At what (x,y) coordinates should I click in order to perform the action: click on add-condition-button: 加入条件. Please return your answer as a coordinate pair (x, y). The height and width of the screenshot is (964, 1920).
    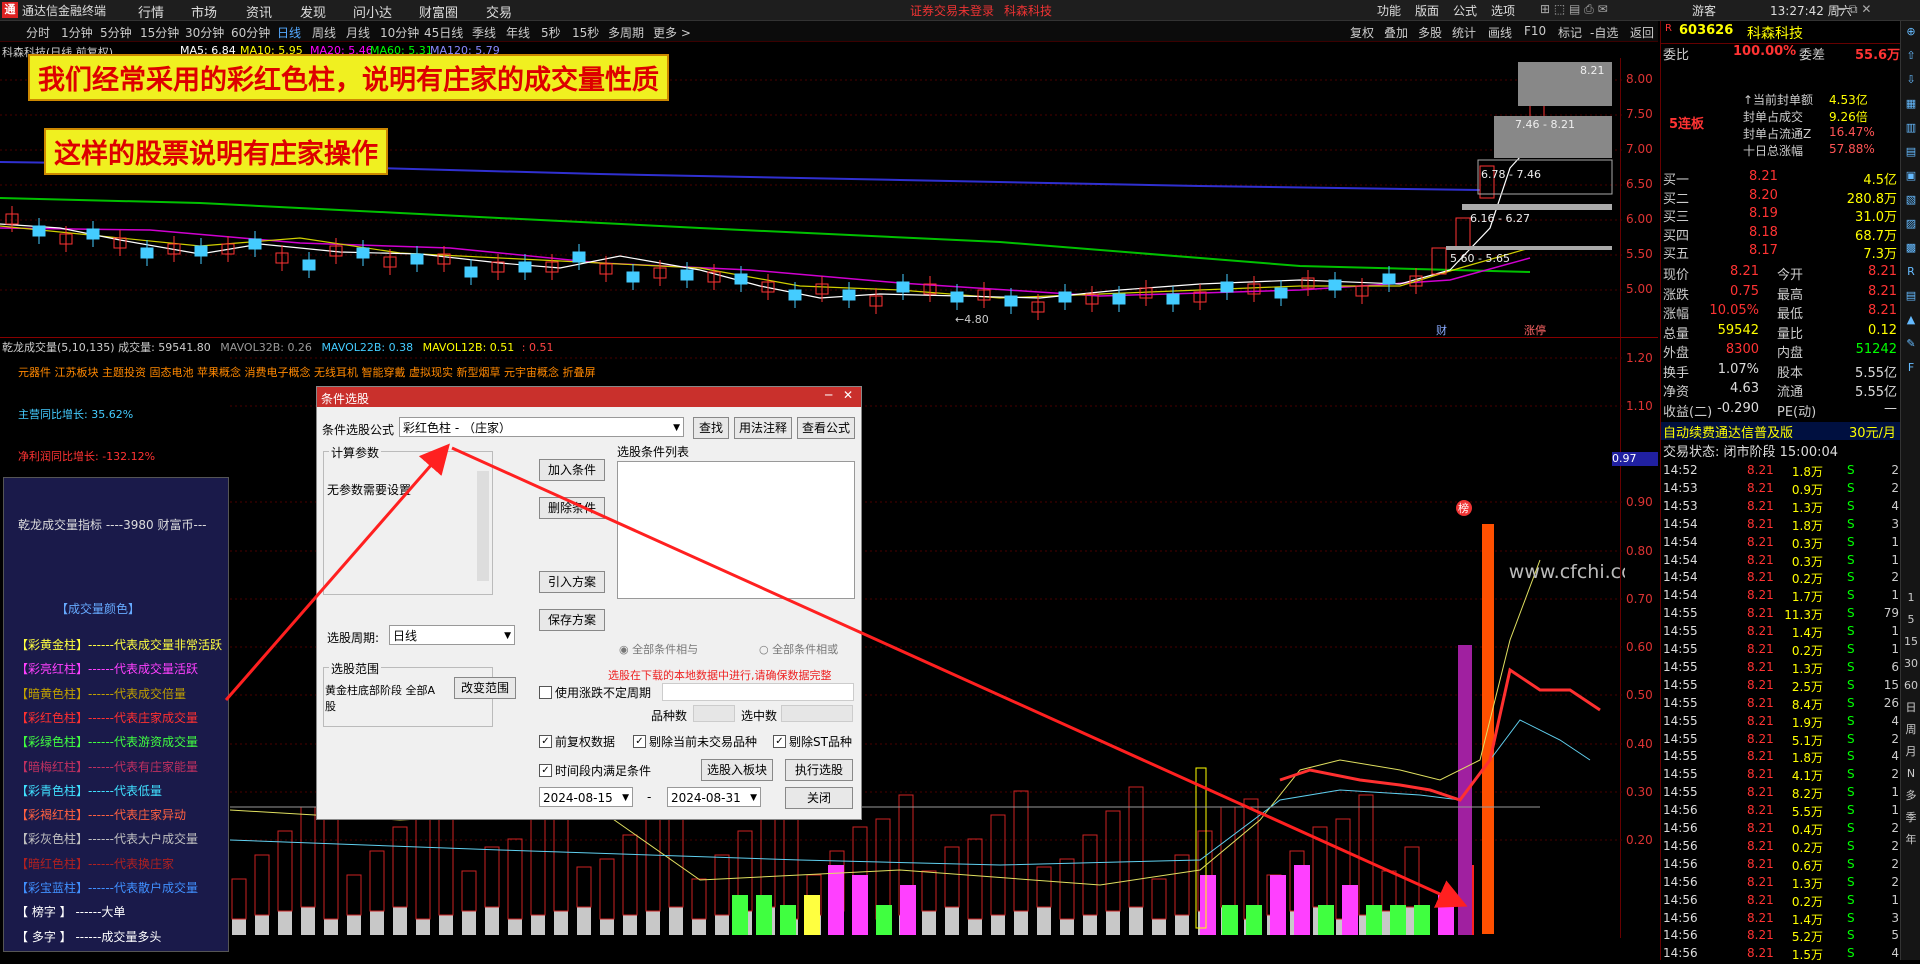
    Looking at the image, I should click on (572, 470).